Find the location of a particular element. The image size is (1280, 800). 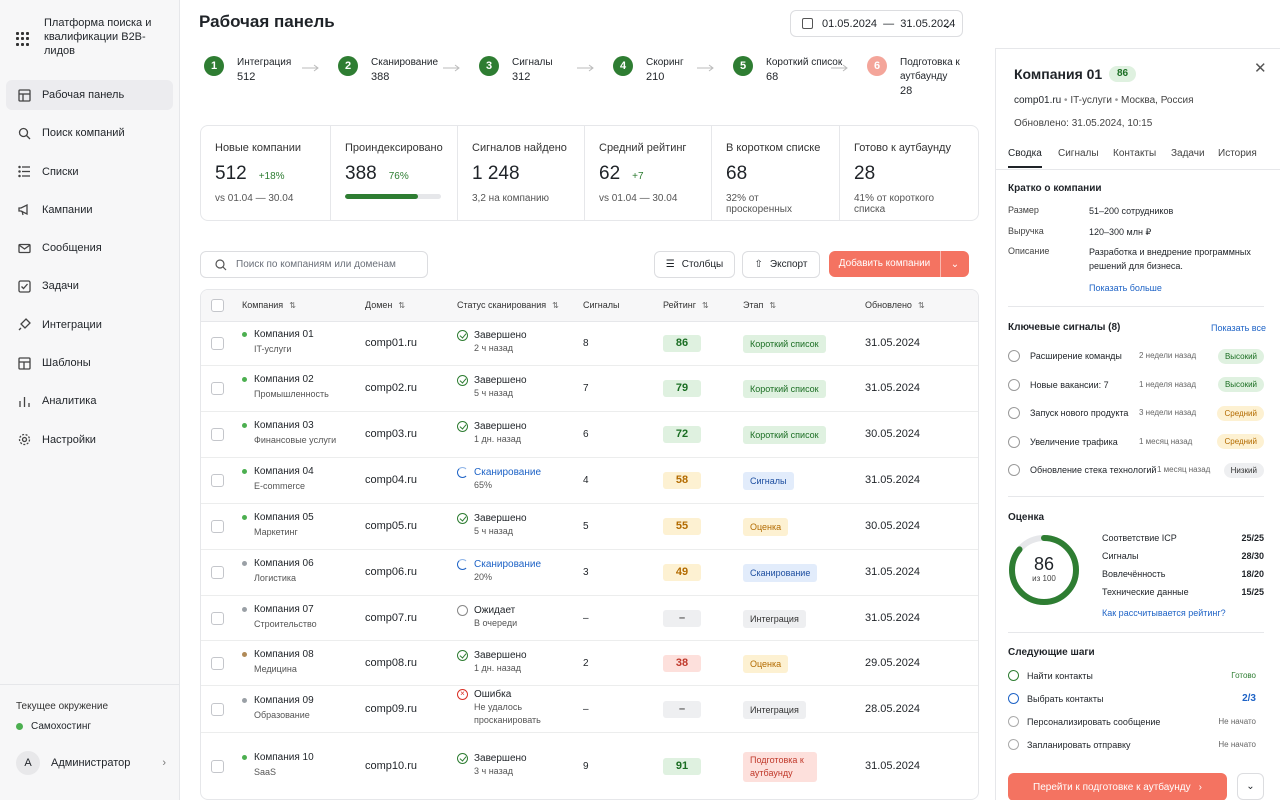

more-actions-button: ⌄ is located at coordinates (1250, 786).